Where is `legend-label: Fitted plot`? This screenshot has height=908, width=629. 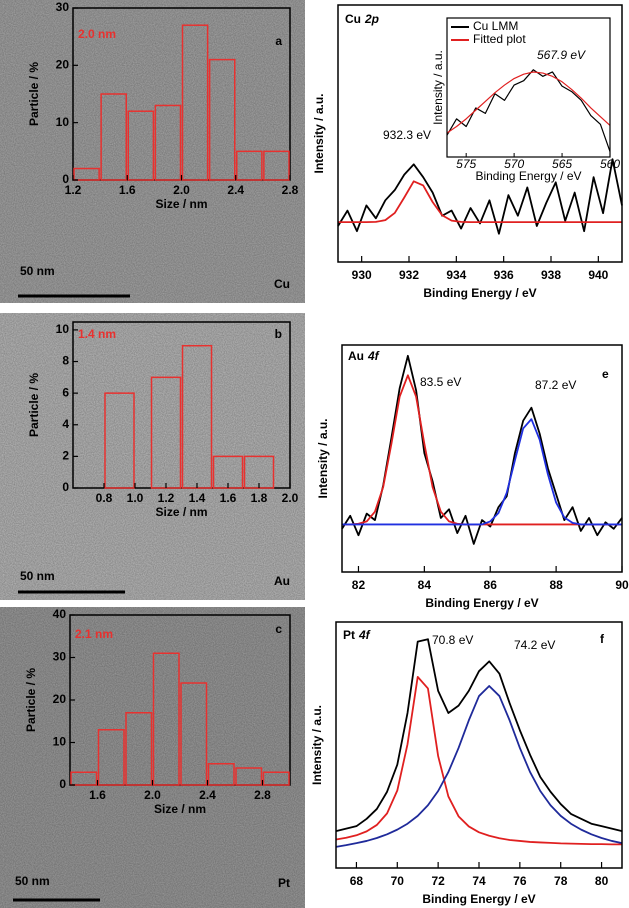
legend-label: Fitted plot is located at coordinates (499, 39).